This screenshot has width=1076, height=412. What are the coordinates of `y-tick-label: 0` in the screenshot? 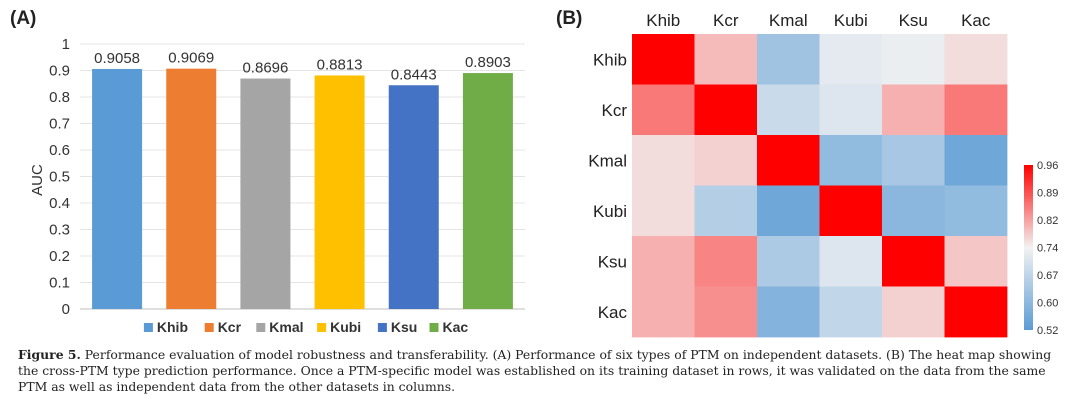 It's located at (66, 309).